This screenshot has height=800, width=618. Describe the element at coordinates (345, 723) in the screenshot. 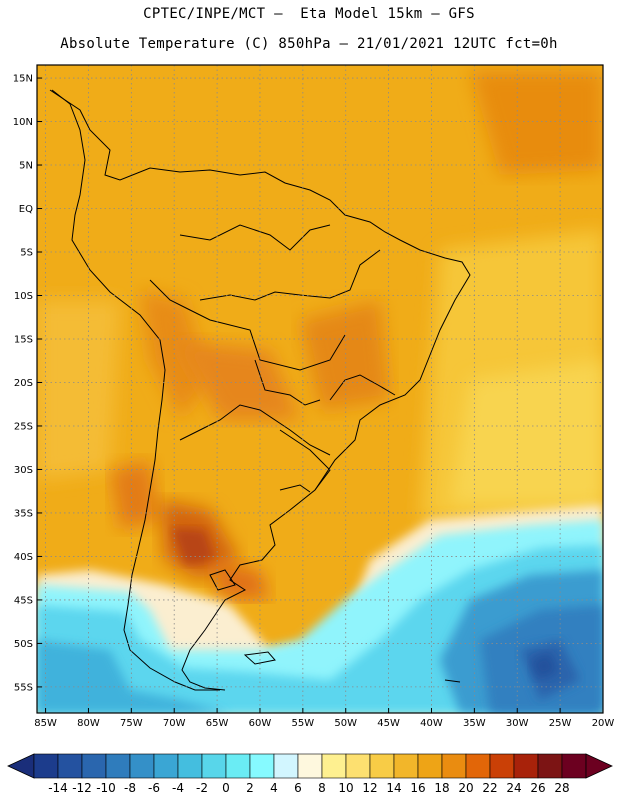

I see `lon-label: 50W` at that location.